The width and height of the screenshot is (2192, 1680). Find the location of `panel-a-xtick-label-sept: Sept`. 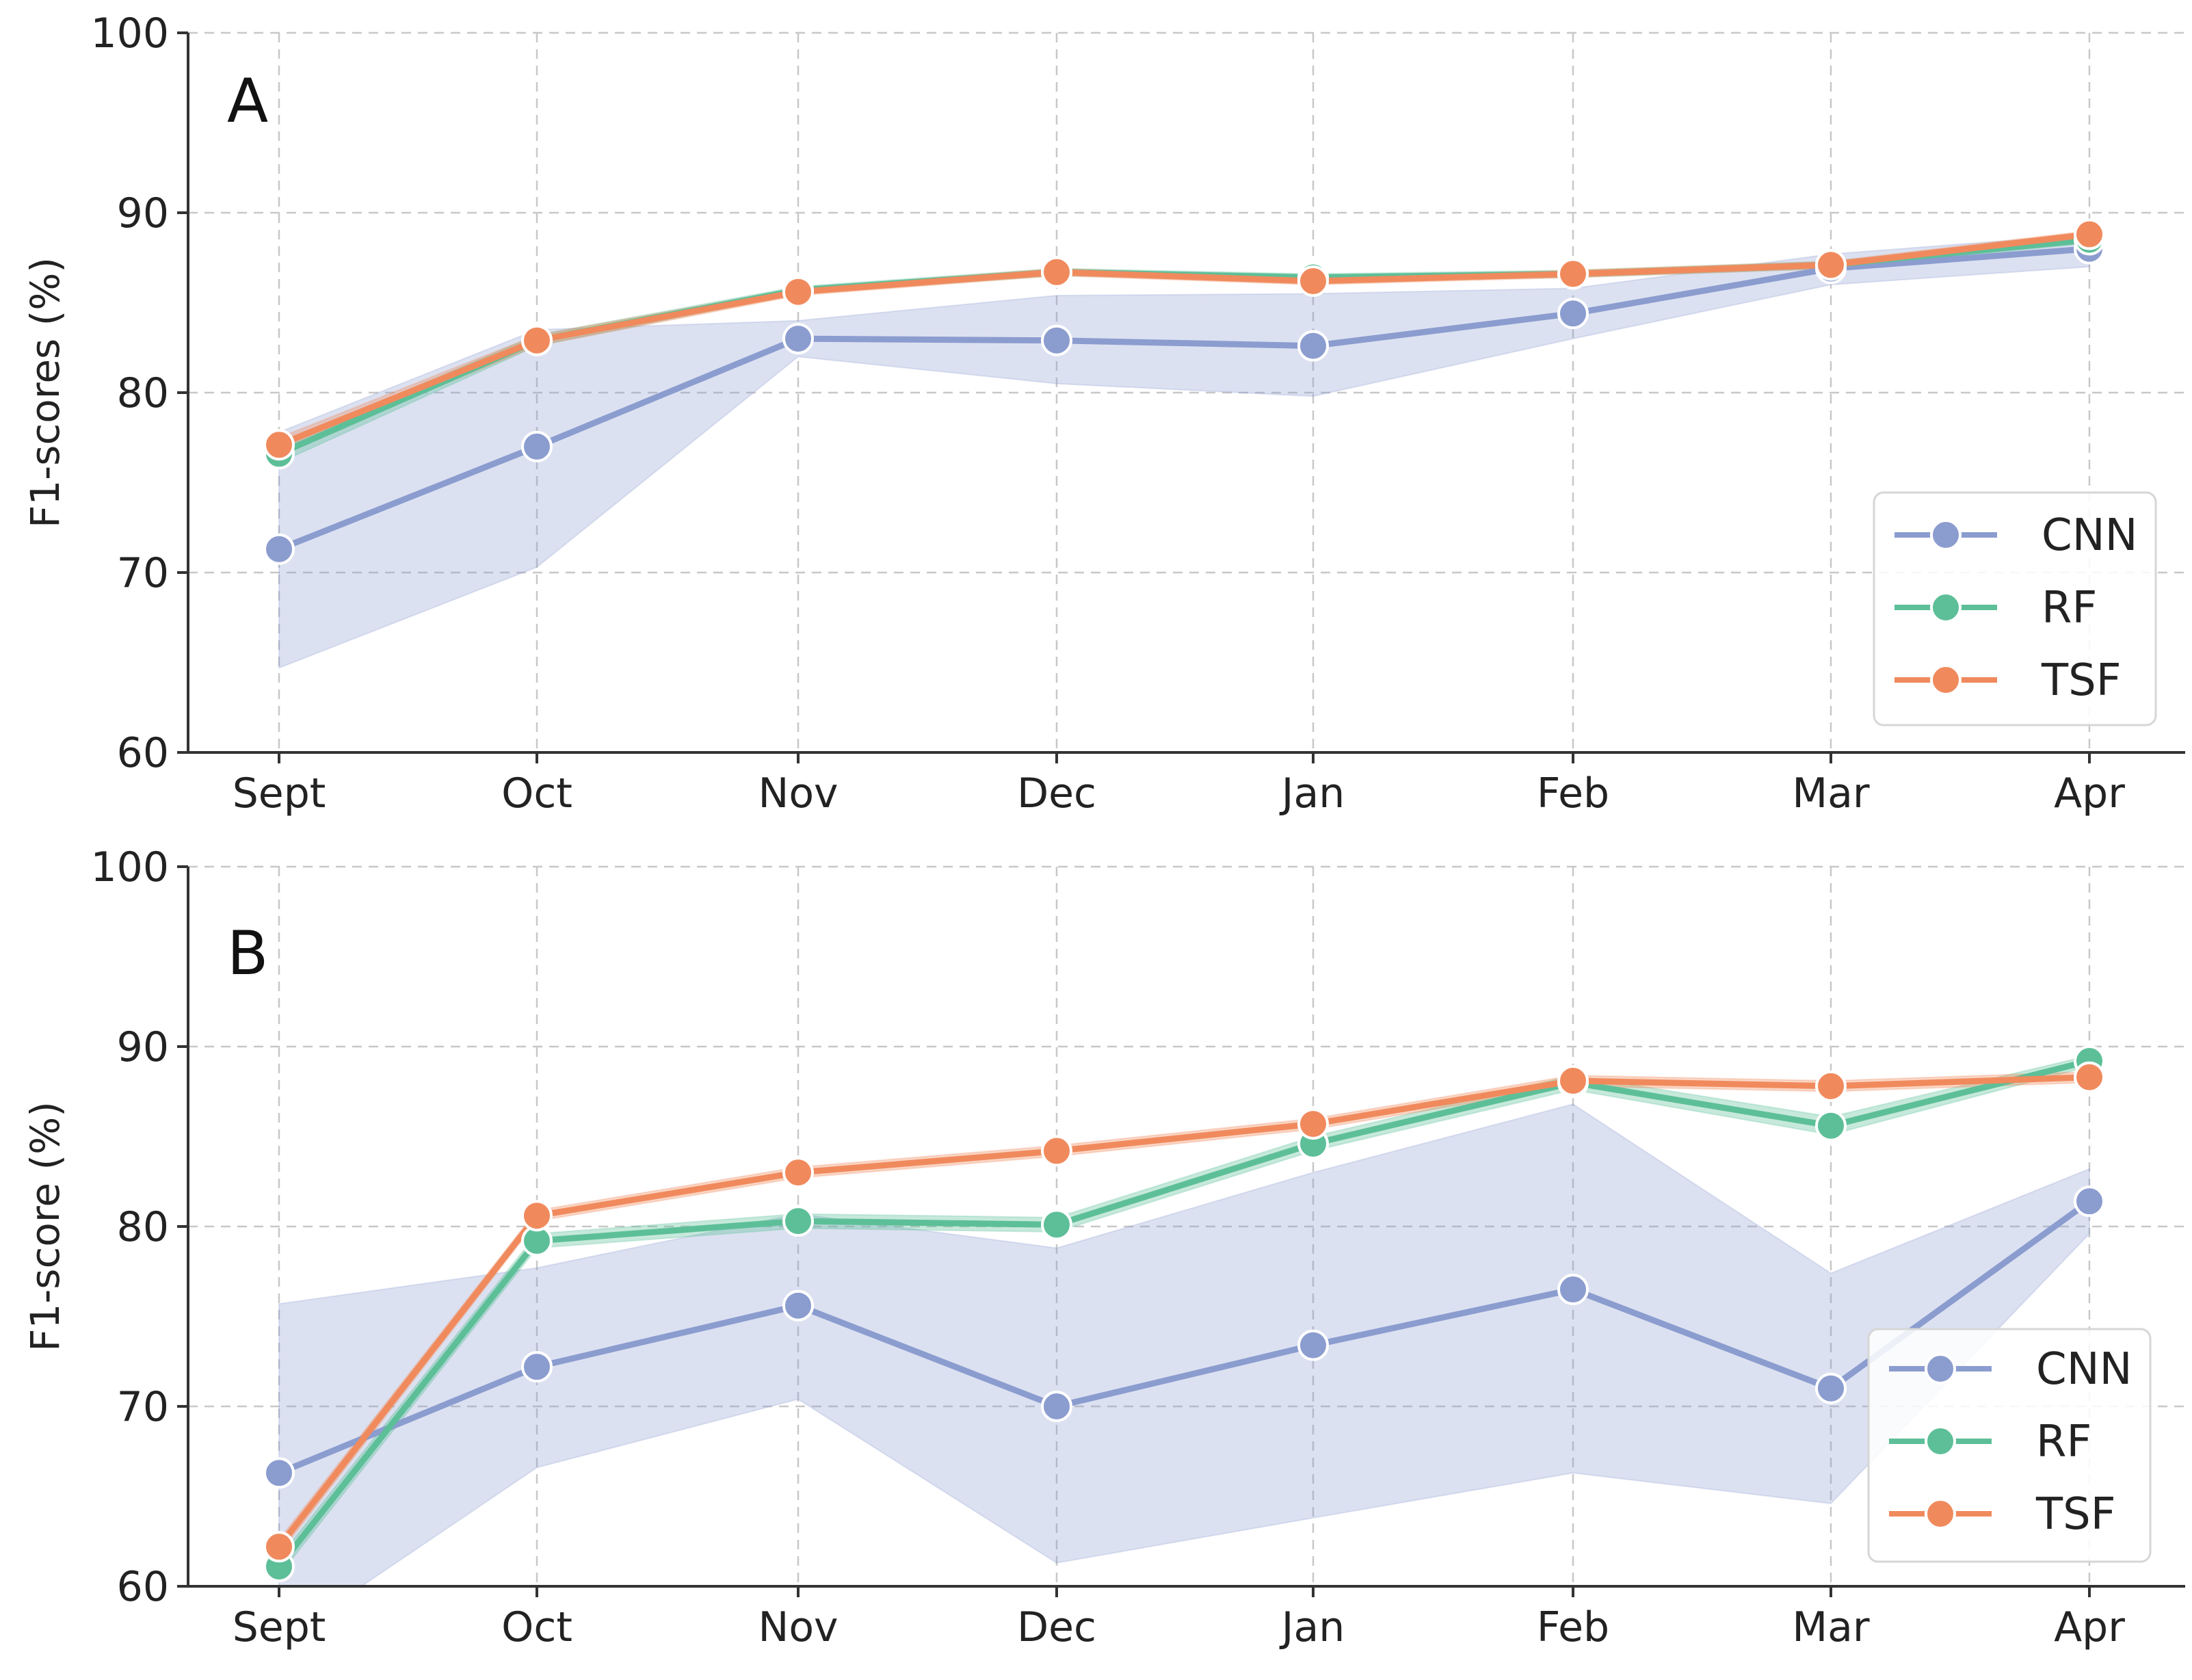

panel-a-xtick-label-sept: Sept is located at coordinates (279, 793).